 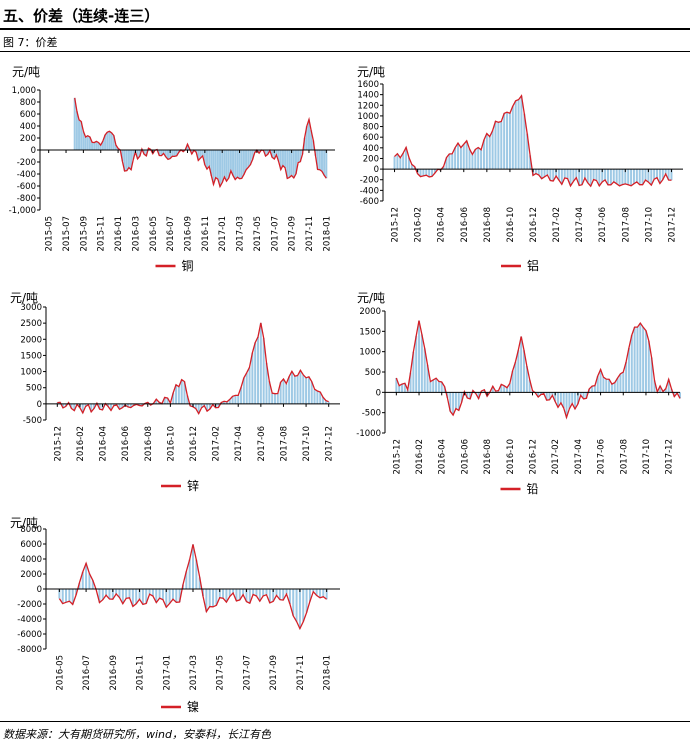 I want to click on title-rule, so click(x=345, y=29).